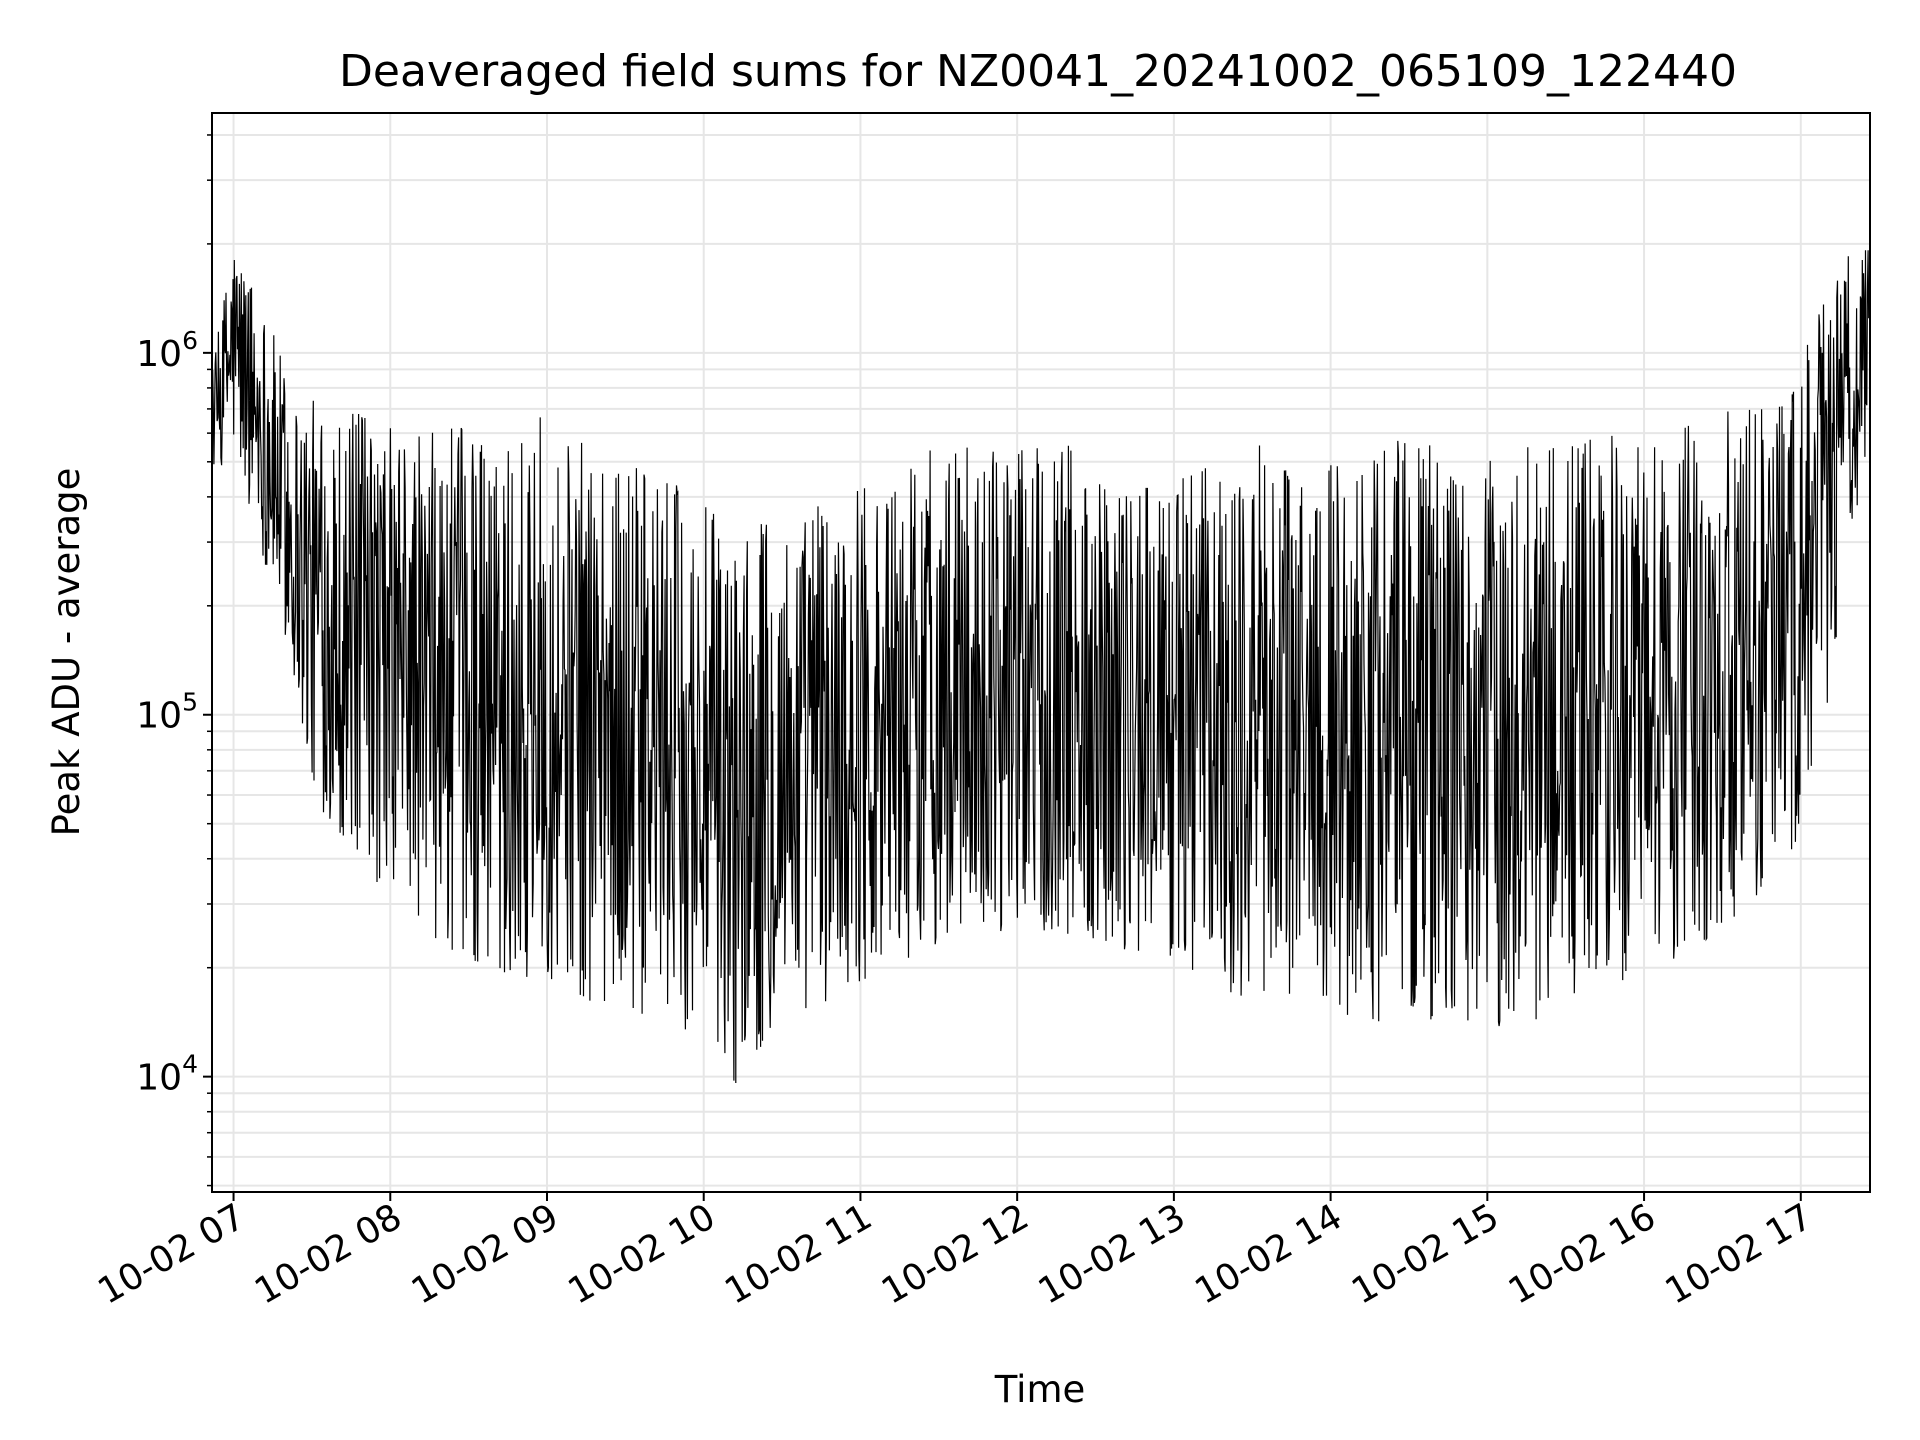 This screenshot has width=1920, height=1440. Describe the element at coordinates (1425, 1254) in the screenshot. I see `x-tick-label: 10-02 15` at that location.